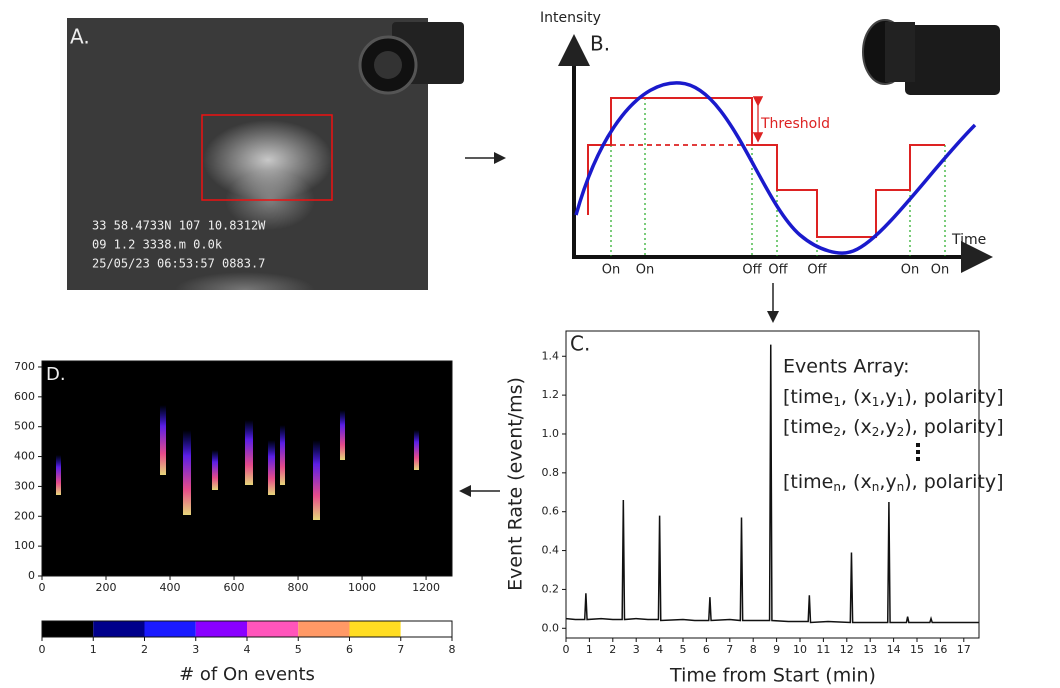 Image resolution: width=1060 pixels, height=688 pixels. Describe the element at coordinates (682, 649) in the screenshot. I see `x-tick-label: 5` at that location.